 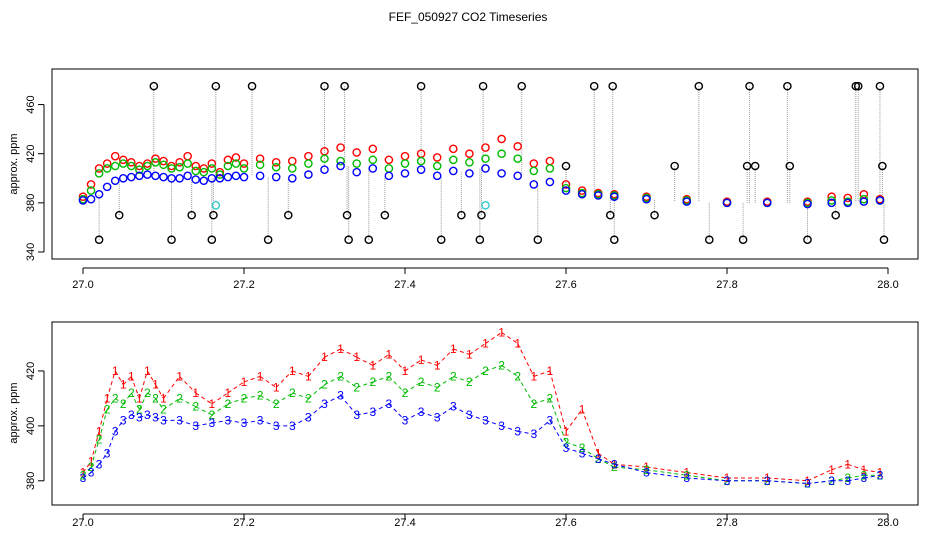 I want to click on bottom-x-tick-label: 27.8, so click(x=726, y=523).